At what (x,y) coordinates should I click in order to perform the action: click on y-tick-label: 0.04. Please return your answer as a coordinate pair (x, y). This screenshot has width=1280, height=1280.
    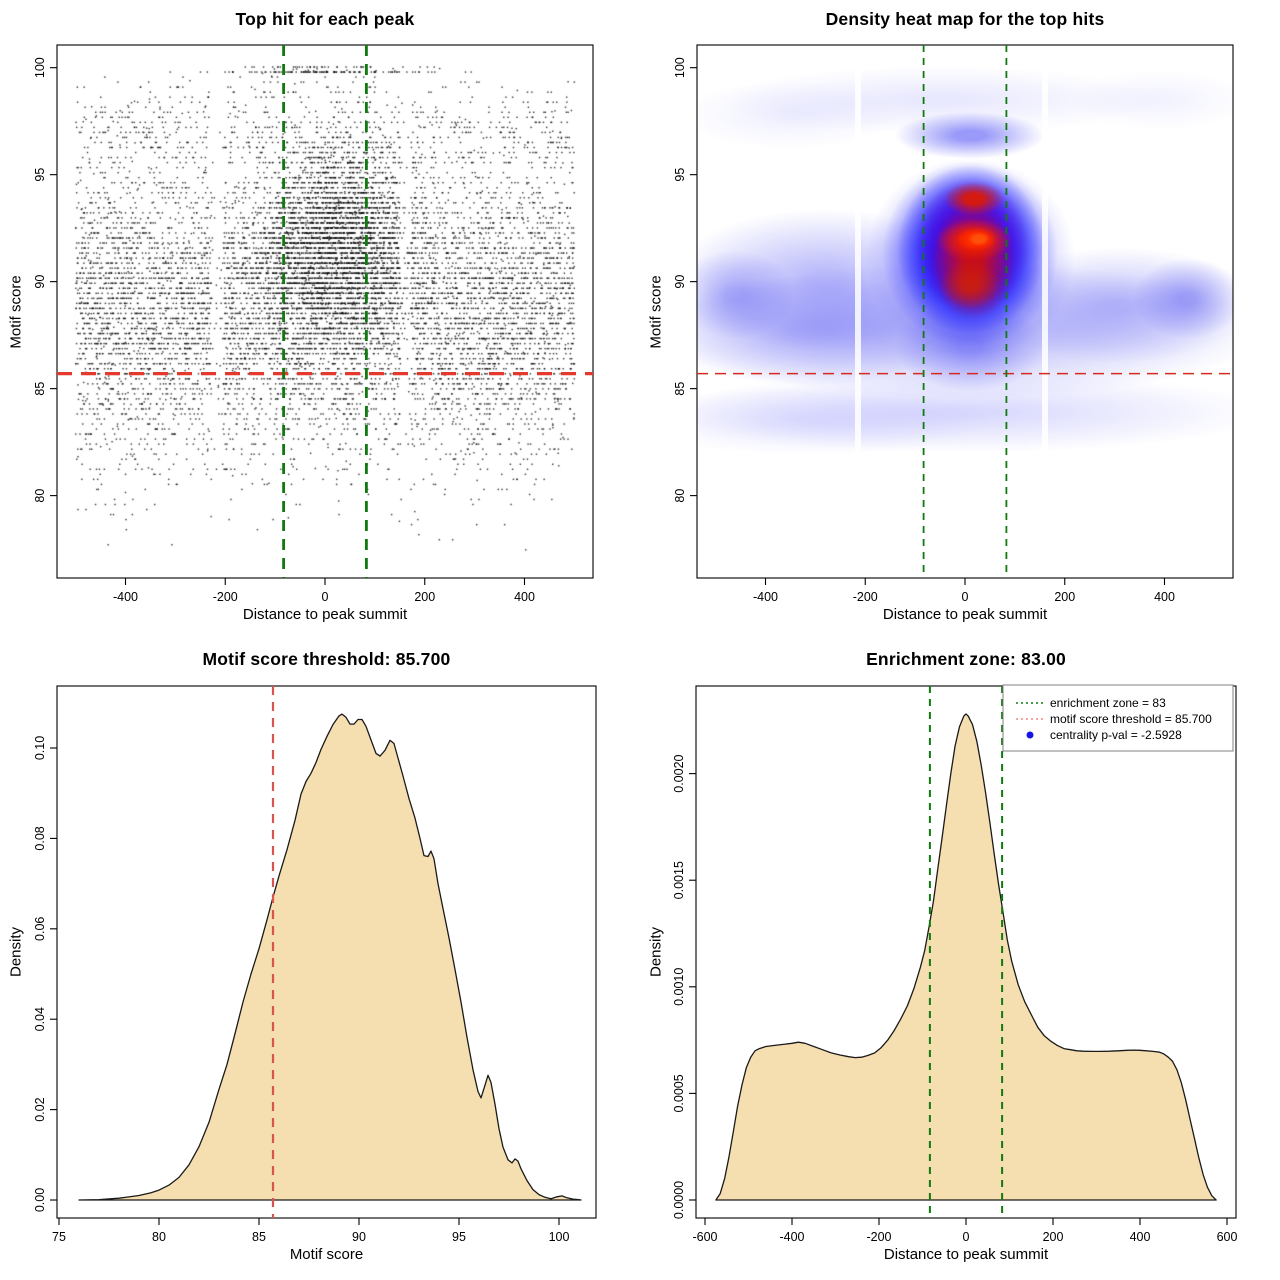
    Looking at the image, I should click on (40, 1019).